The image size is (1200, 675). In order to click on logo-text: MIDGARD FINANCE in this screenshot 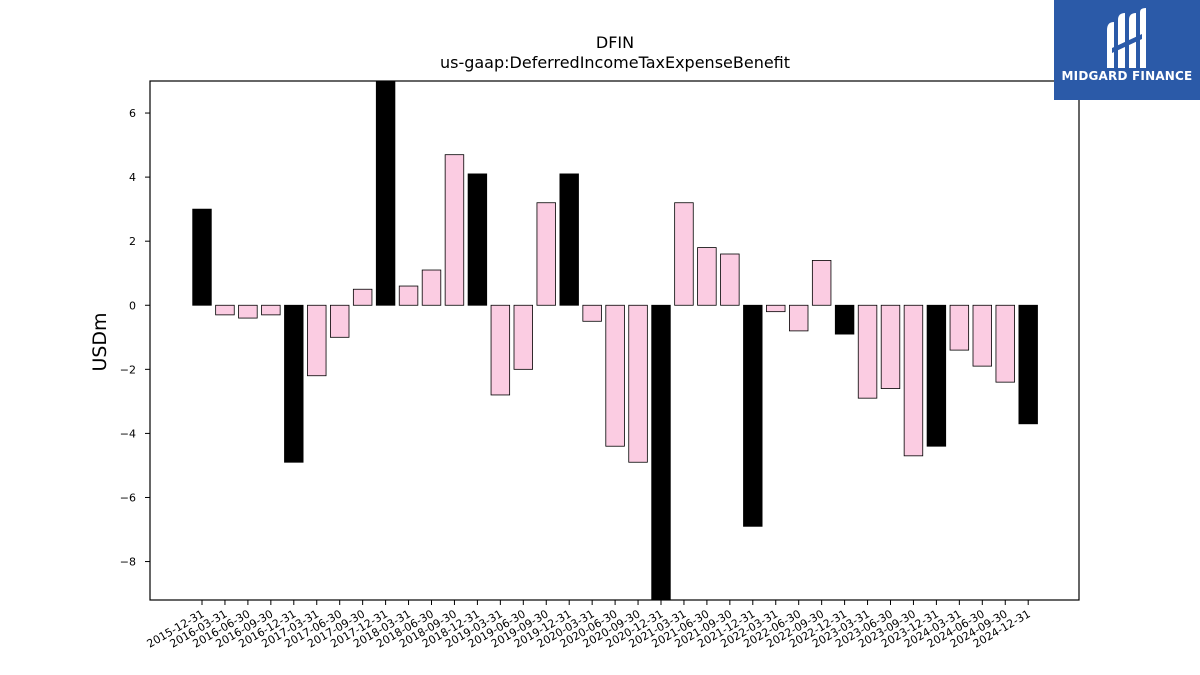, I will do `click(1127, 76)`.